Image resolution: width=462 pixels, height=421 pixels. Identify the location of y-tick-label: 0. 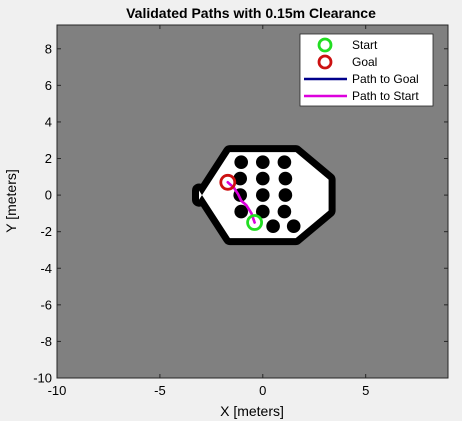
(48, 195).